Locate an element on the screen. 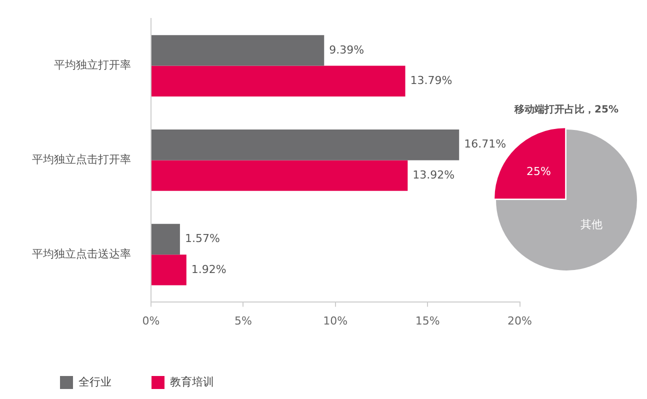 This screenshot has height=399, width=647. data-label: 1.57% is located at coordinates (202, 239).